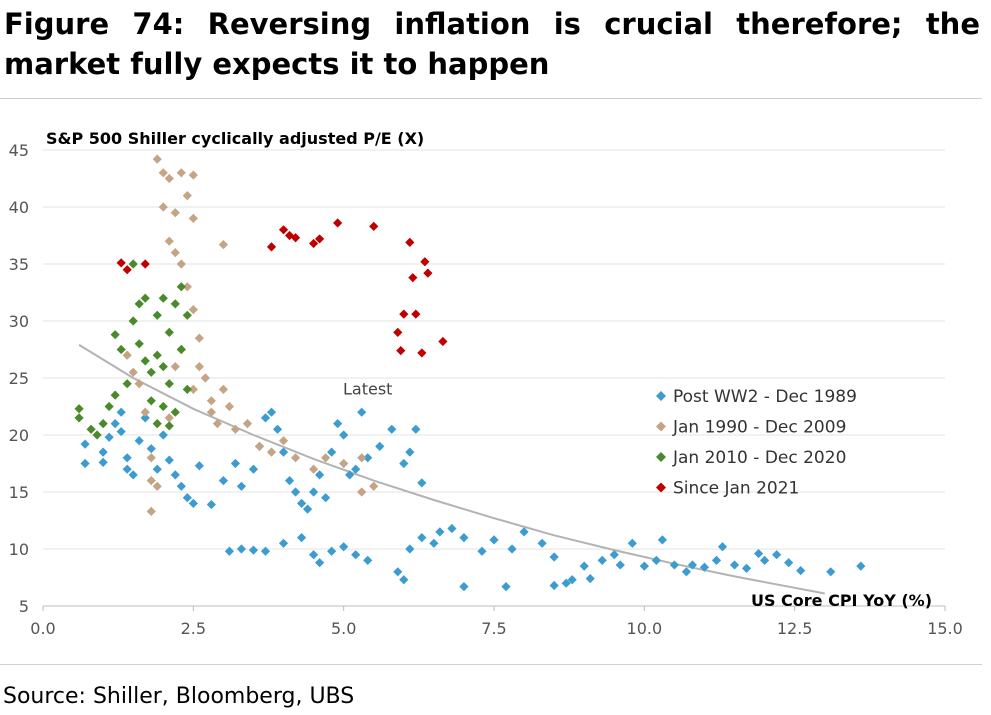  I want to click on x-tick-label: 5.0, so click(343, 628).